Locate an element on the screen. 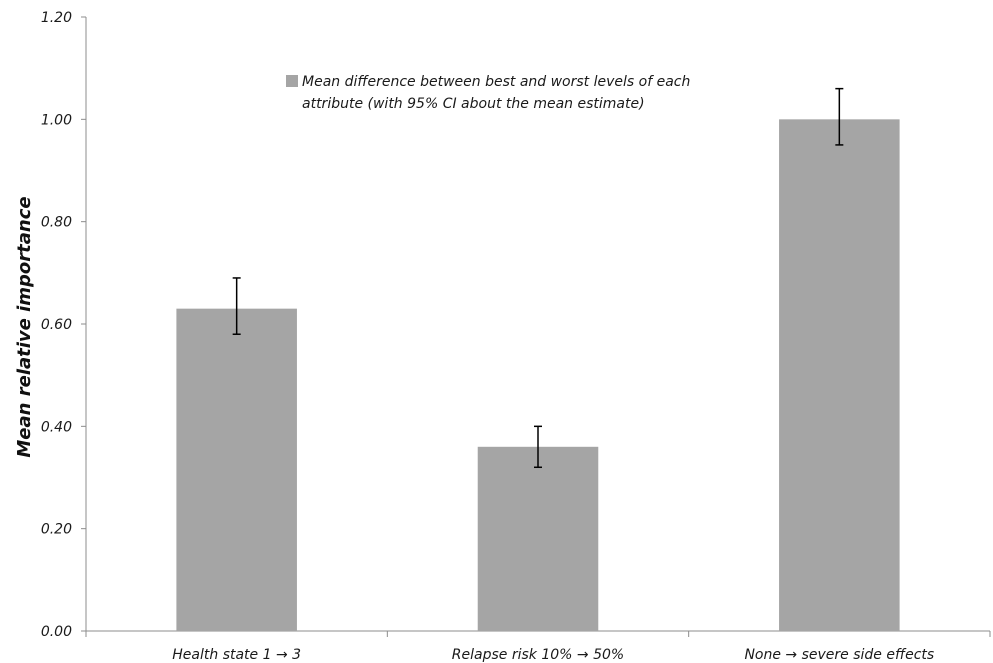 This screenshot has width=993, height=663. y-tick-label: 1.20 is located at coordinates (56, 18).